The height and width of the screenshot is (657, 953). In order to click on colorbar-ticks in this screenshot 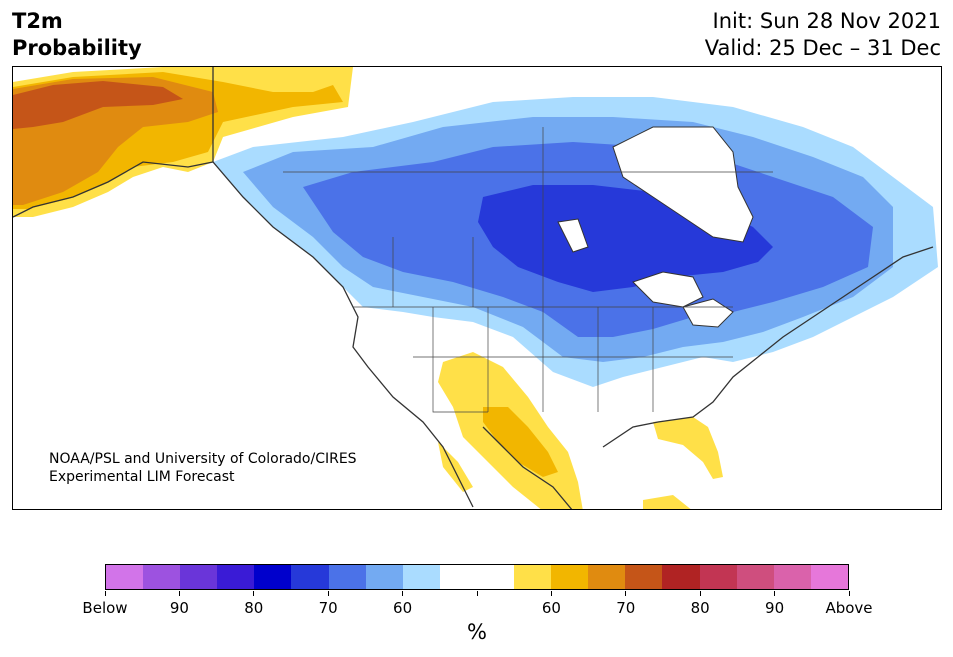, I will do `click(477, 594)`.